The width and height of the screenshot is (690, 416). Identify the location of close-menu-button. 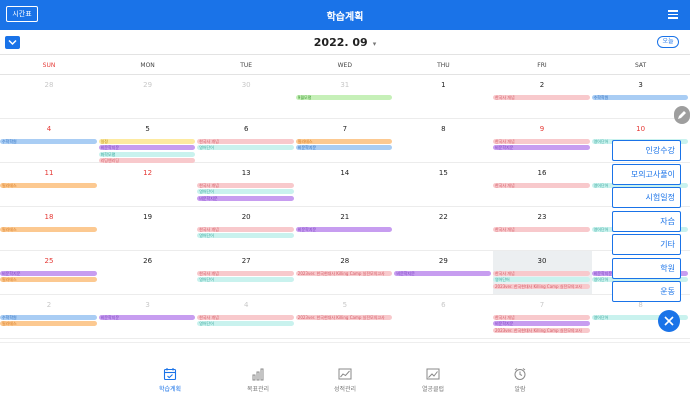
(669, 321).